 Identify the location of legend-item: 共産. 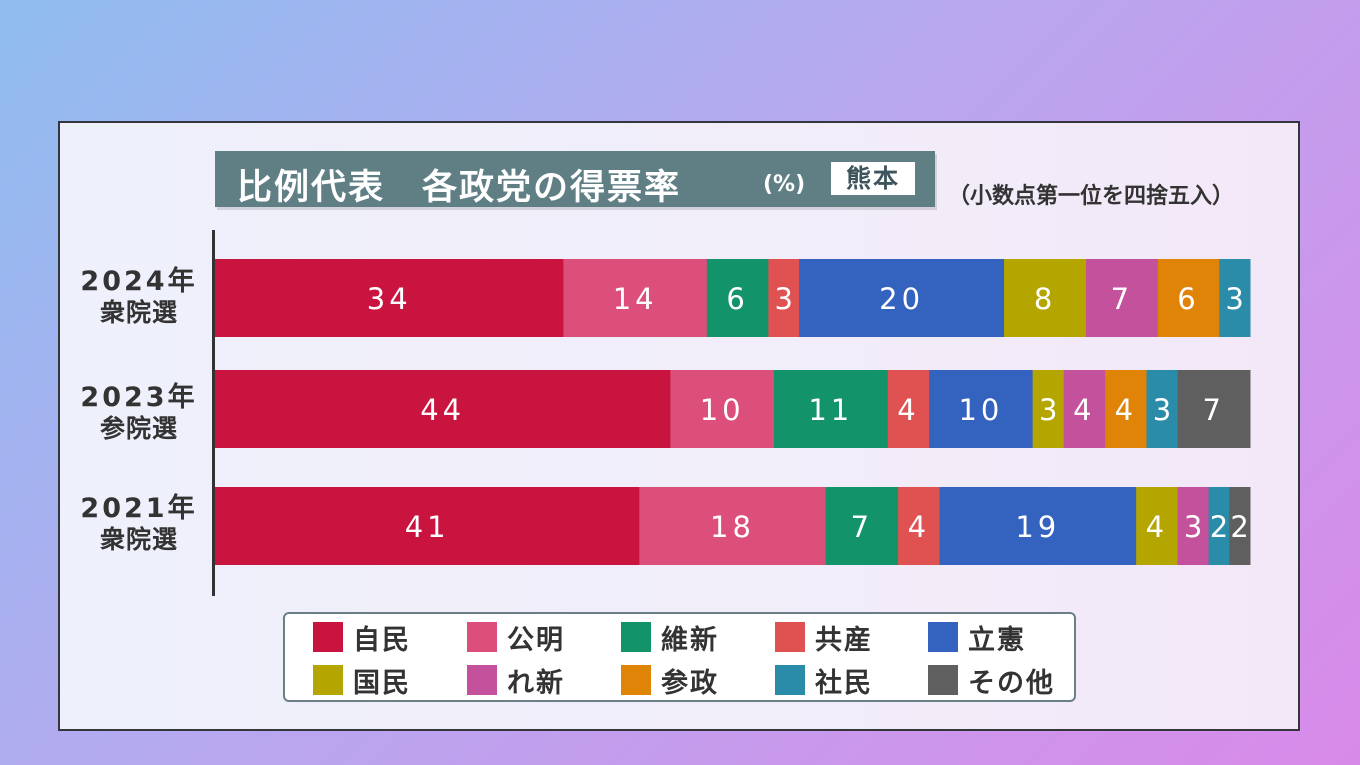
(824, 637).